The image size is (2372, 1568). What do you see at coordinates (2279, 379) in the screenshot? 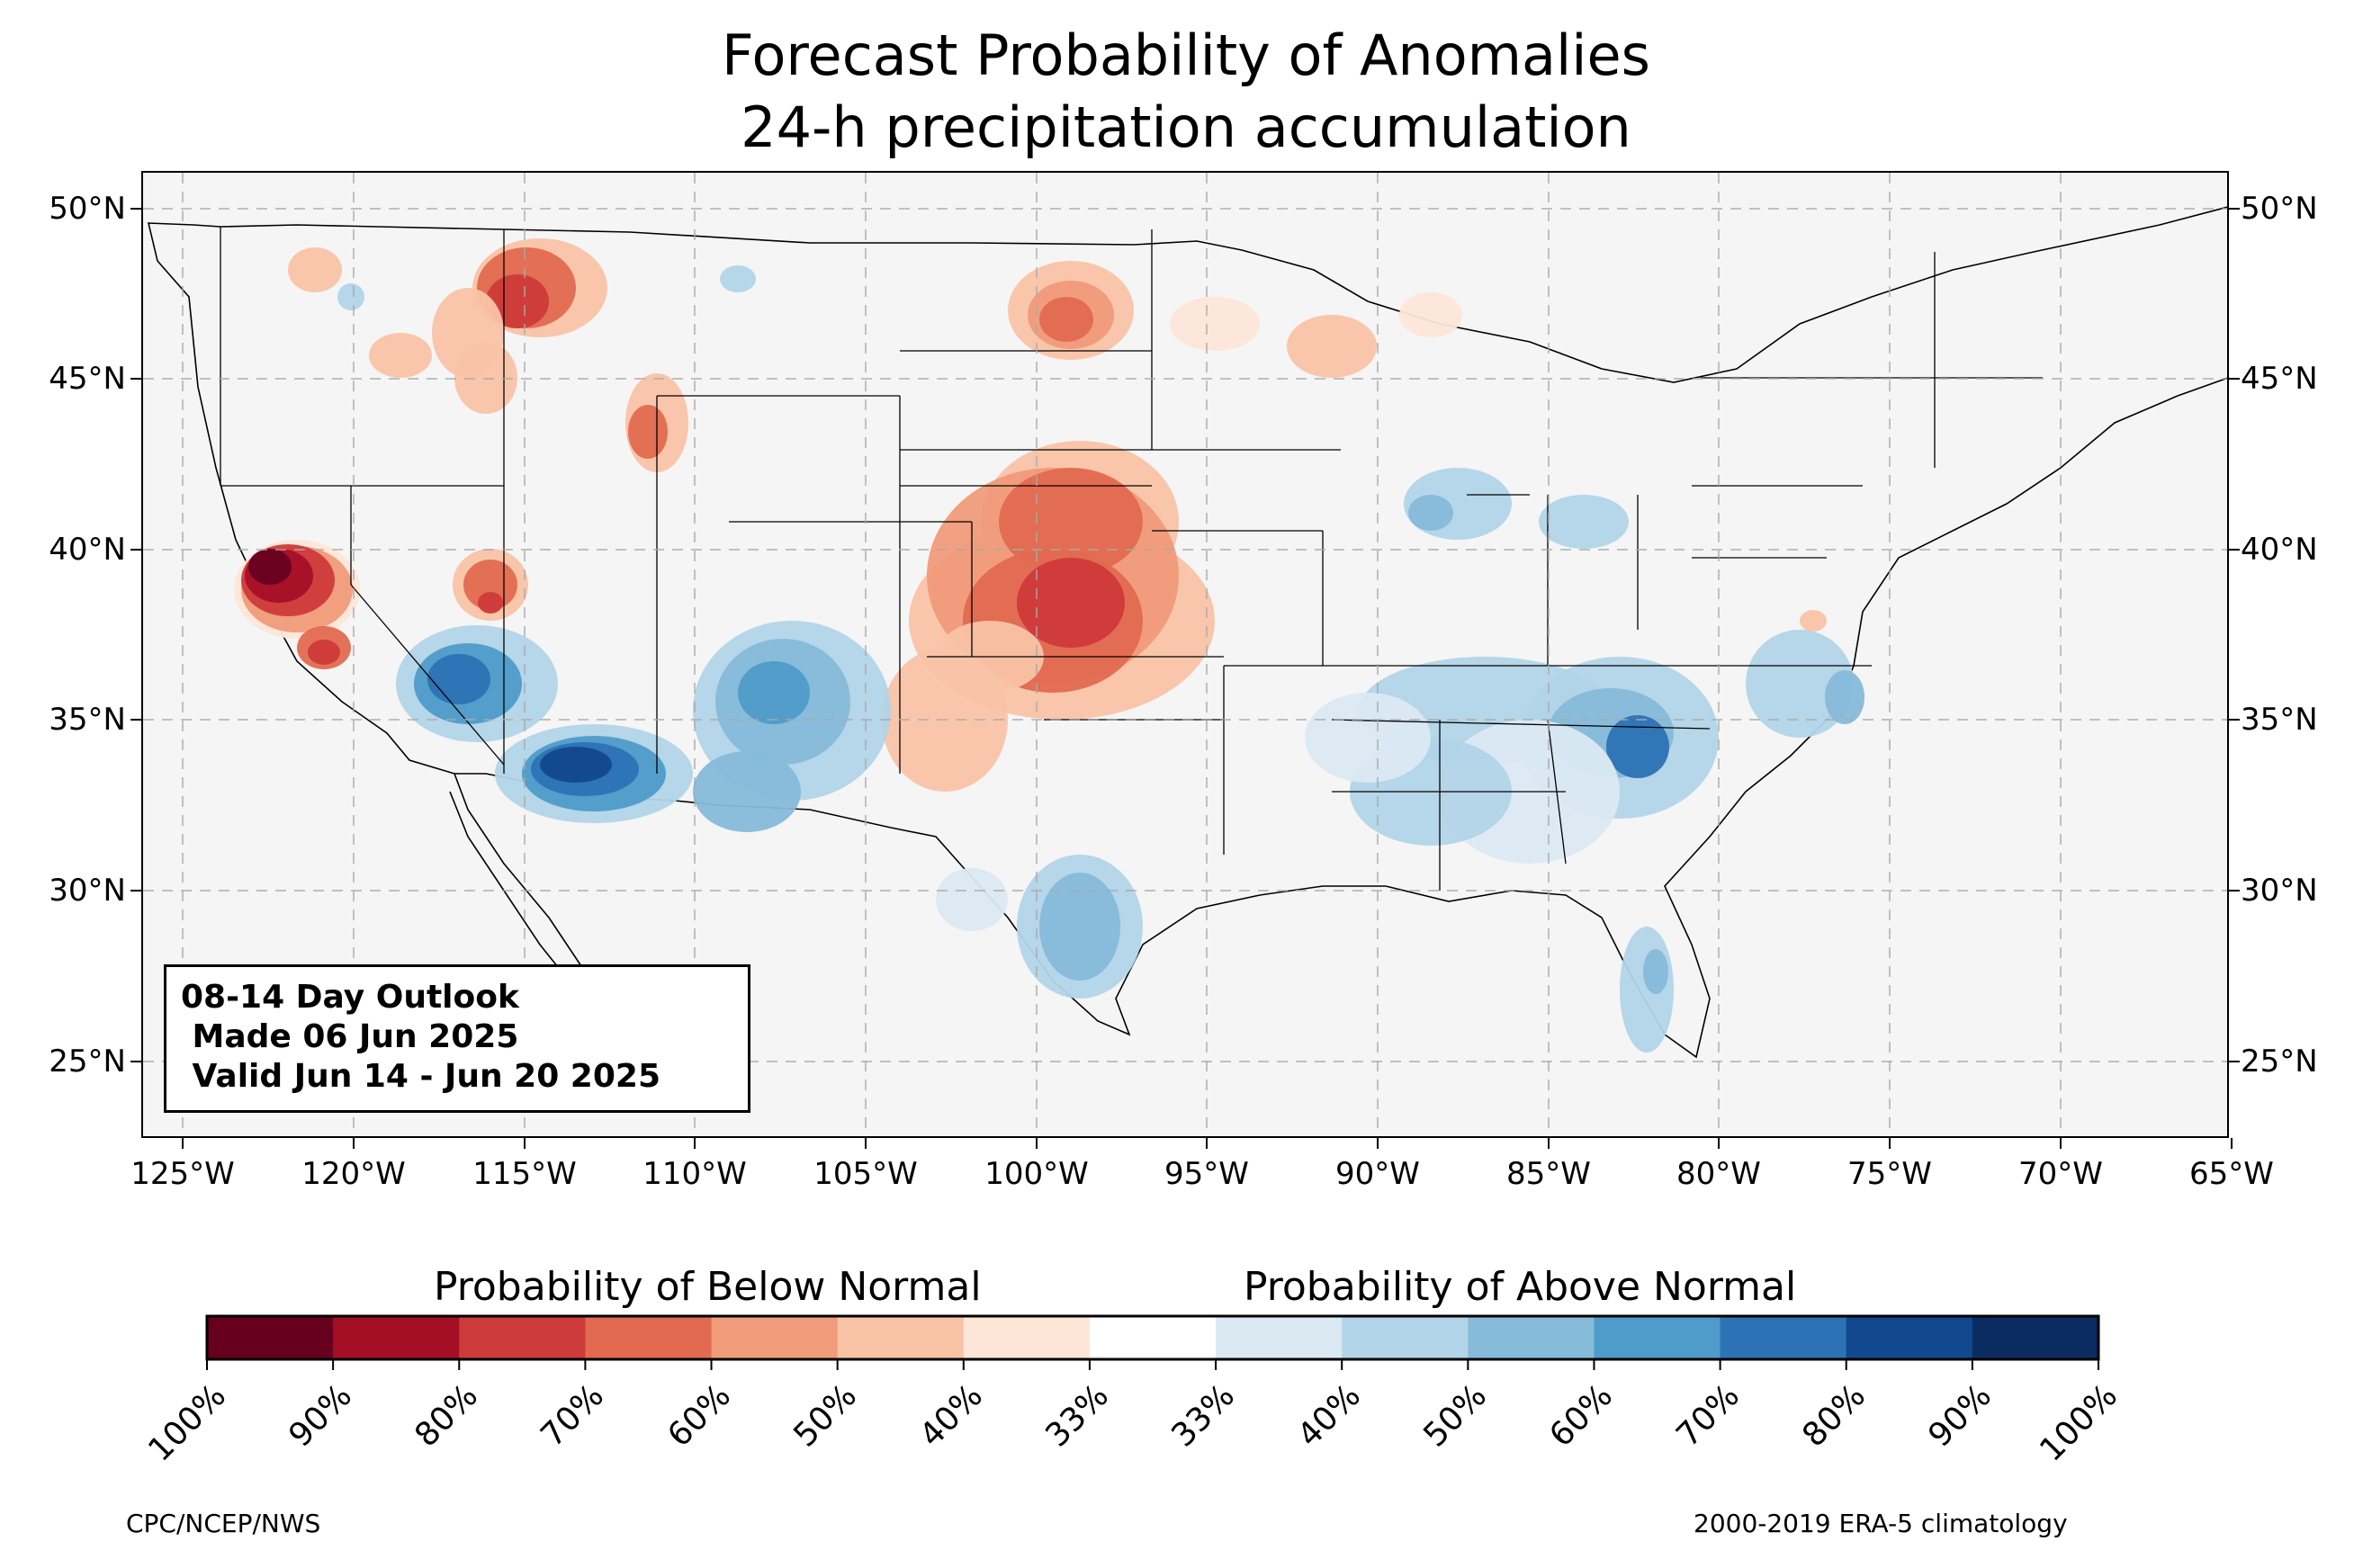
I see `lat-label-right: 45°N` at bounding box center [2279, 379].